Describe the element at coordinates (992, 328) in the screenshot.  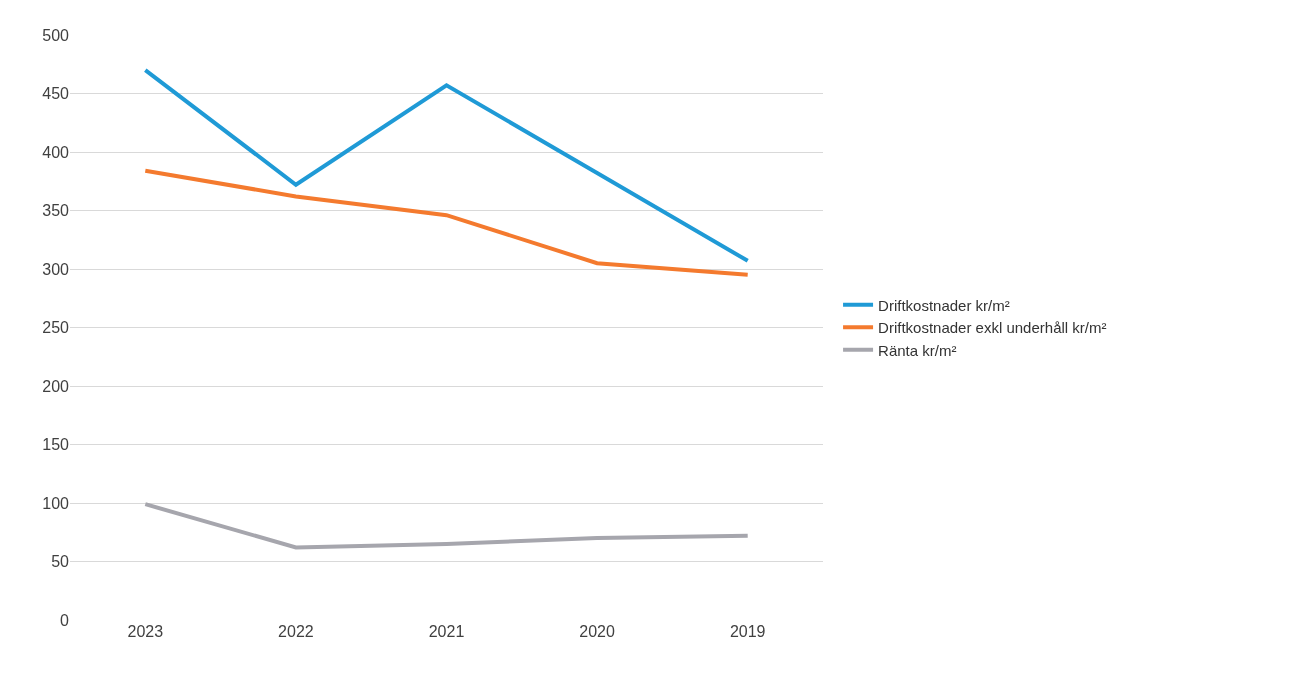
I see `legend-label: Driftkostnader exkl underhåll kr/m²` at that location.